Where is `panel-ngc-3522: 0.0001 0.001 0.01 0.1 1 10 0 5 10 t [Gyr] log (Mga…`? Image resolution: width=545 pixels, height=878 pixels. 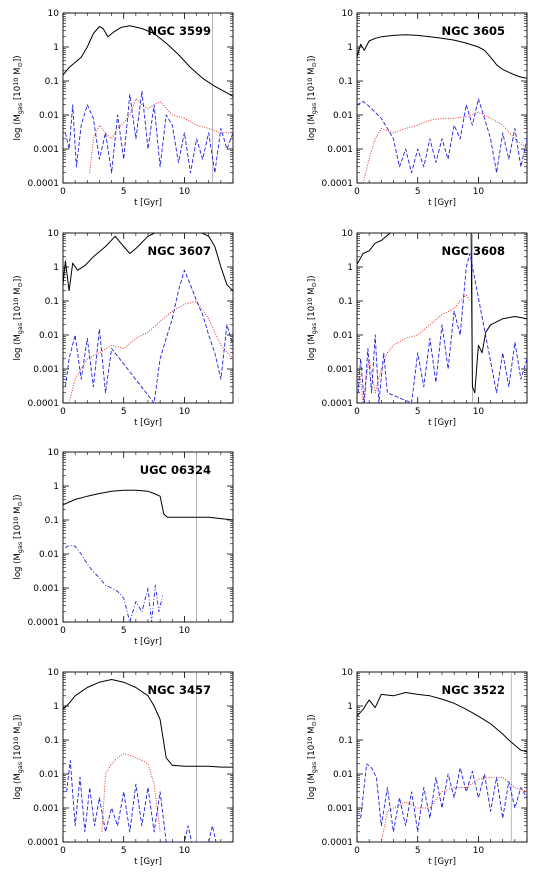
panel-ngc-3522: 0.0001 0.001 0.01 0.1 1 10 0 5 10 t [Gyr] log (Mga… is located at coordinates (417, 767).